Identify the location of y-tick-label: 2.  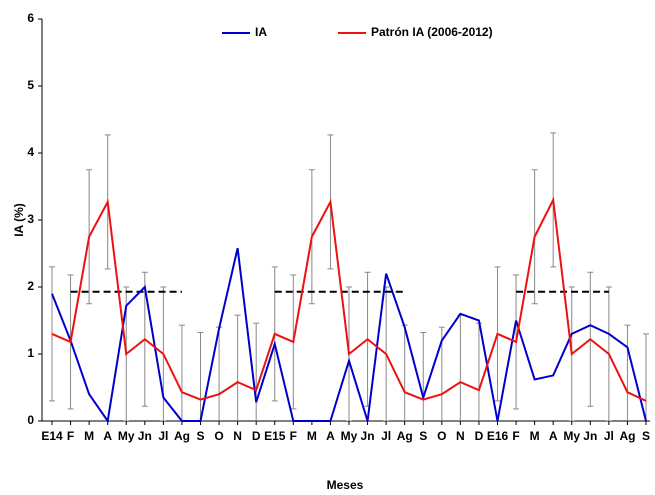
(30, 286).